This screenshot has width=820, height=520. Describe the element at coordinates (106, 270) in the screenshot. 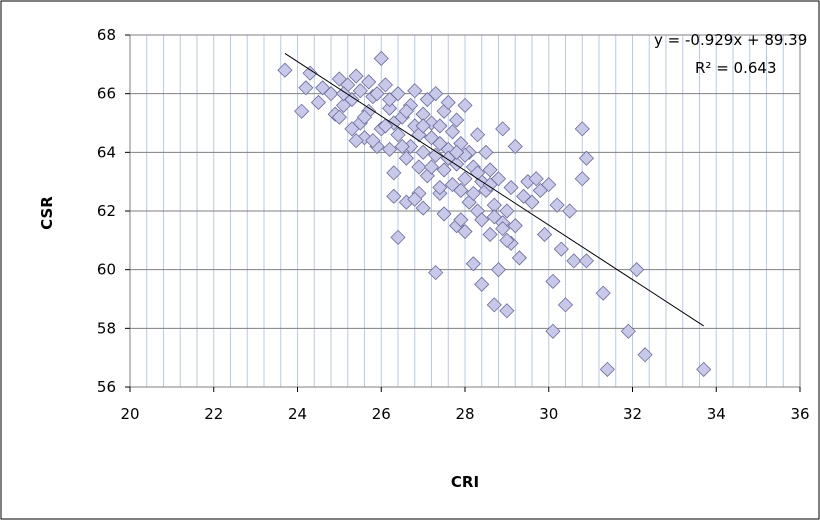

I see `y-tick-label: 60` at that location.